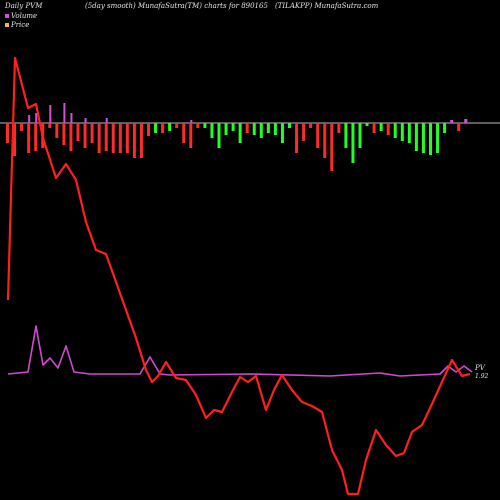 The width and height of the screenshot is (500, 500). Describe the element at coordinates (20, 25) in the screenshot. I see `legend-price-label: Price` at that location.